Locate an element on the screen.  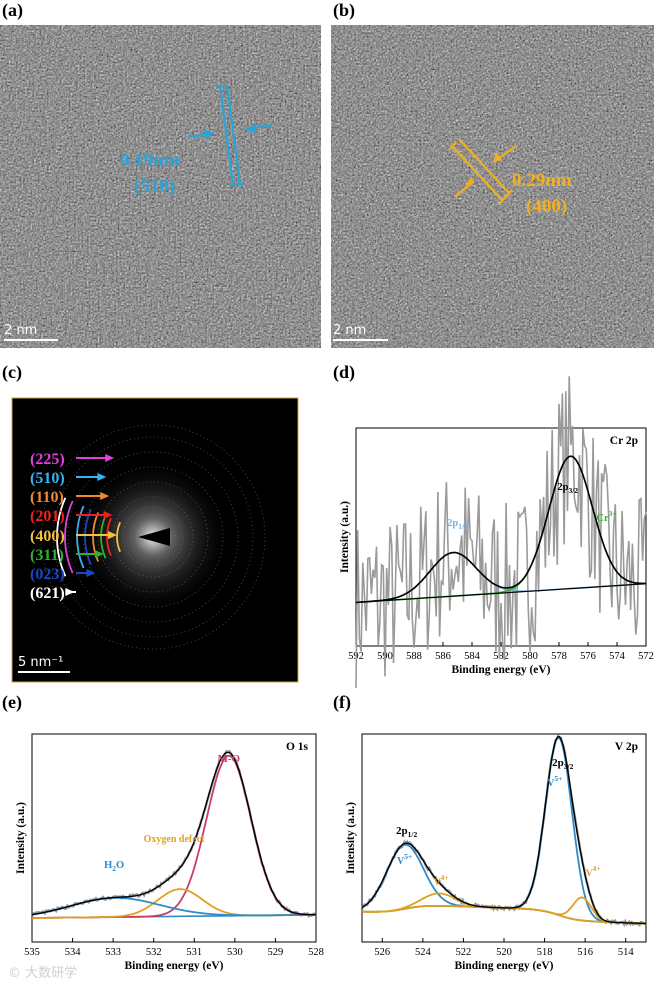
chart-title: O 1s is located at coordinates (297, 747).